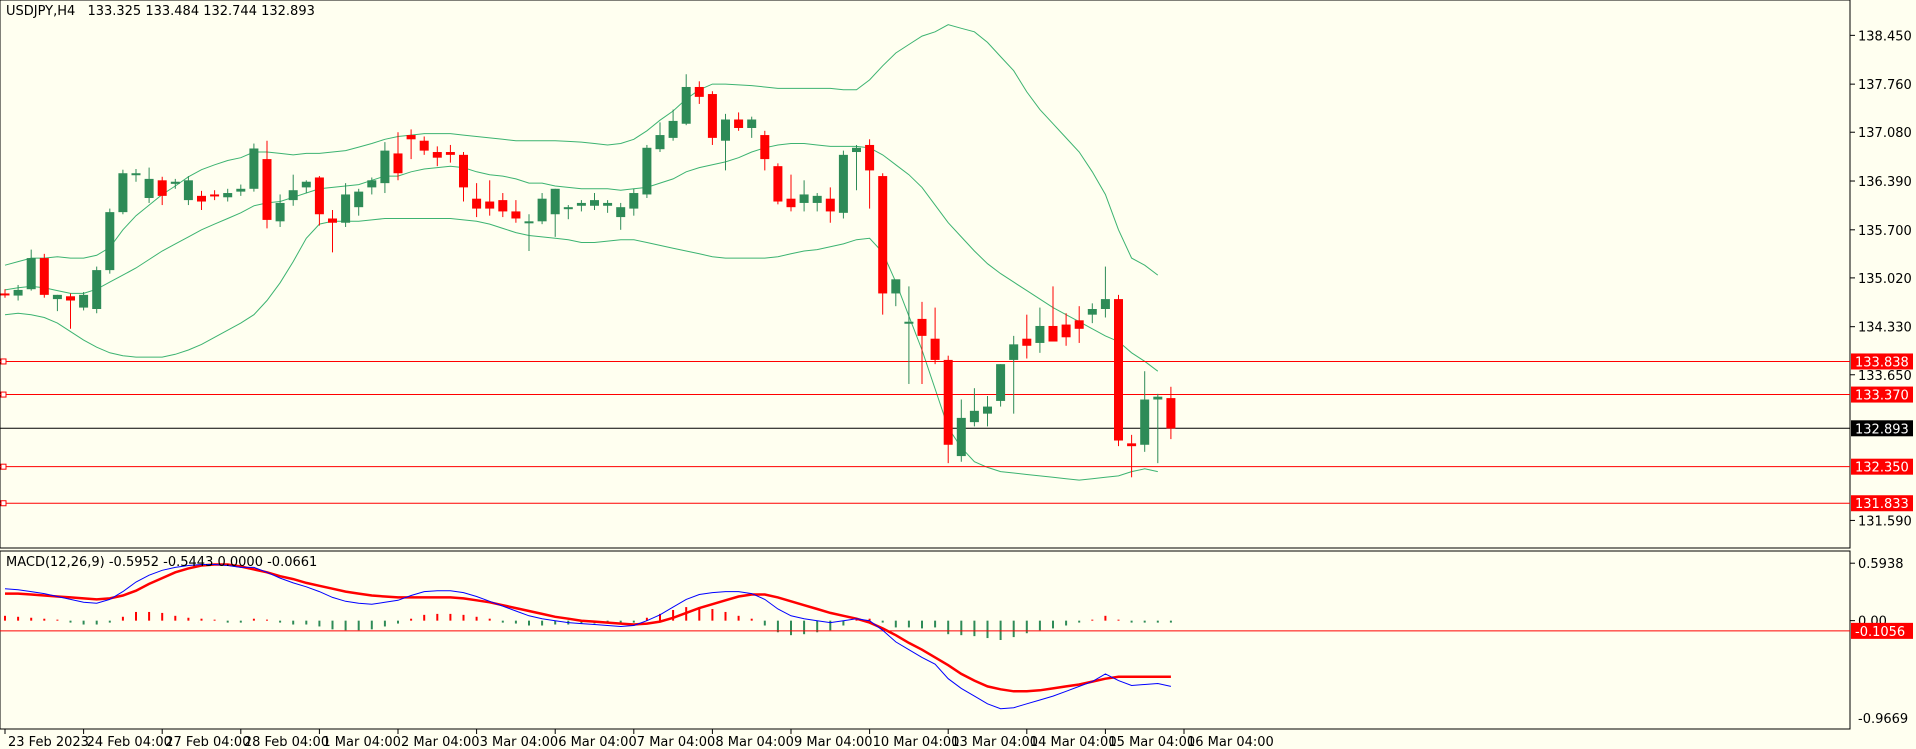  I want to click on price-tick-label: 135.700, so click(1885, 231).